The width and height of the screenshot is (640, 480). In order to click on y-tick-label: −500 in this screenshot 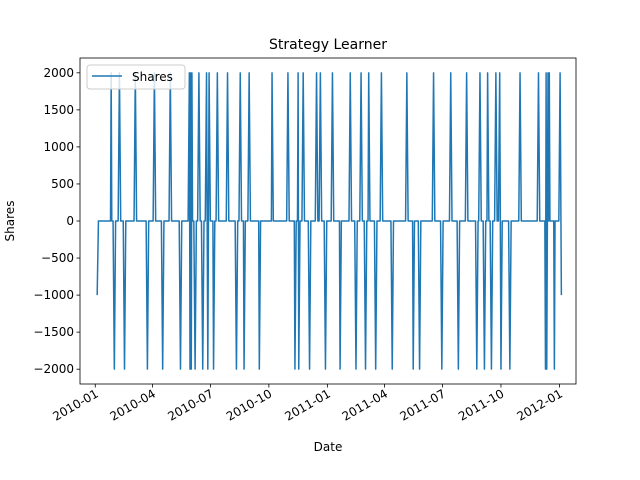, I will do `click(57, 258)`.